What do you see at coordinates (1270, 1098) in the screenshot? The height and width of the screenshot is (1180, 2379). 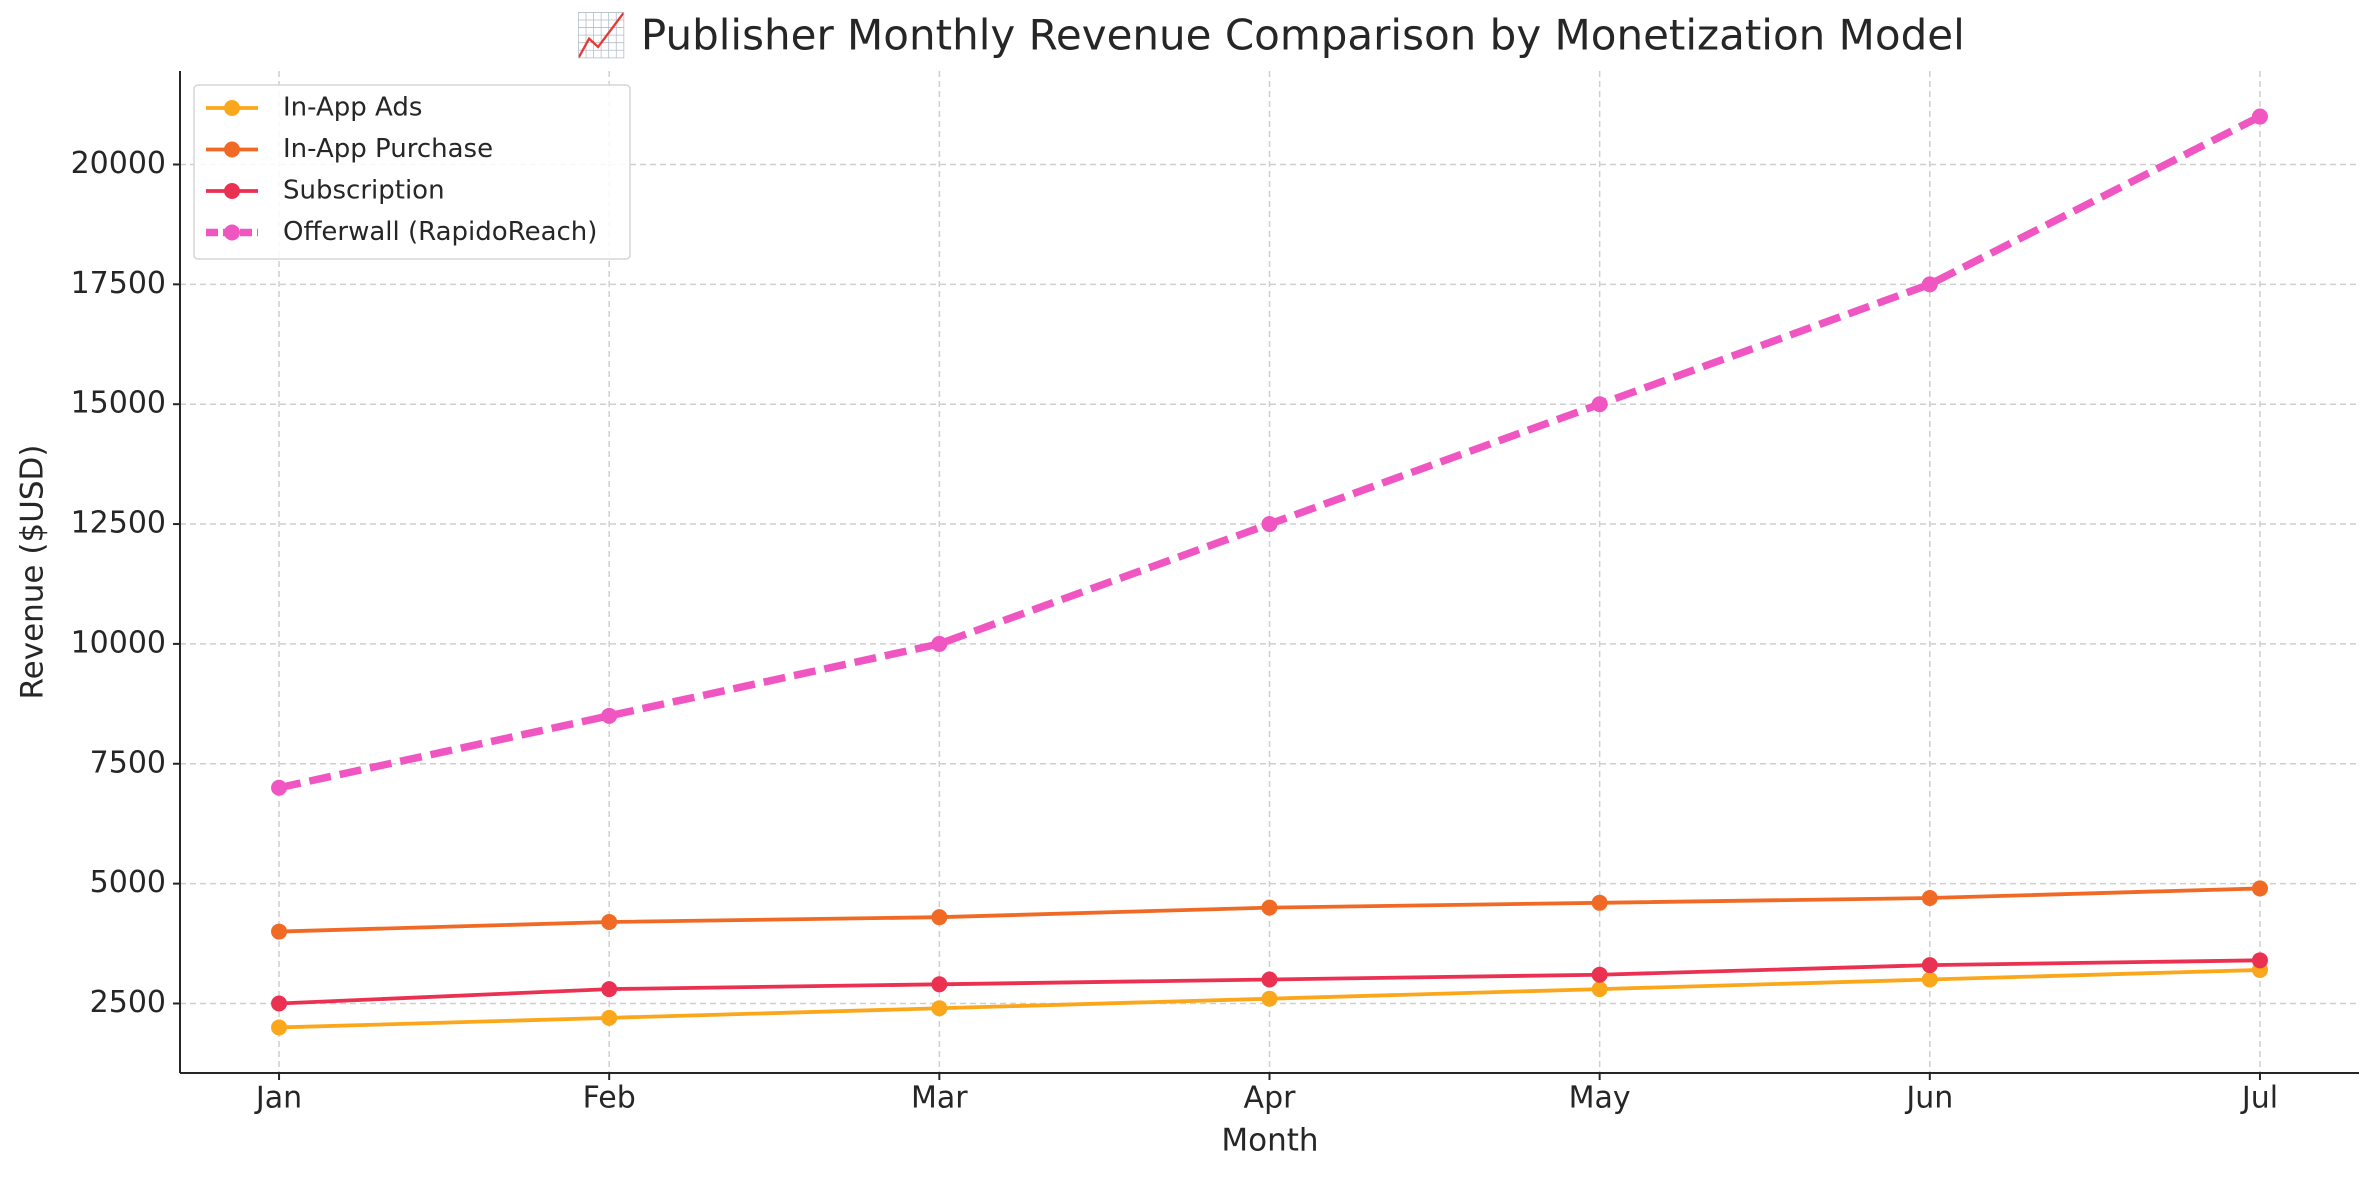 I see `x-tick-label: Apr` at bounding box center [1270, 1098].